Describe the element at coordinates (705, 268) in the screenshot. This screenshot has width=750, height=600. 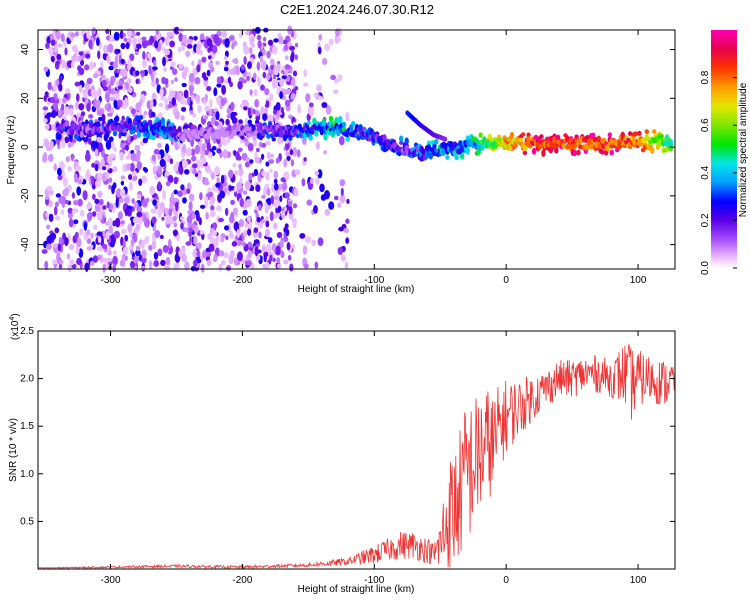
I see `colorbar-tick-label: 0.0` at that location.